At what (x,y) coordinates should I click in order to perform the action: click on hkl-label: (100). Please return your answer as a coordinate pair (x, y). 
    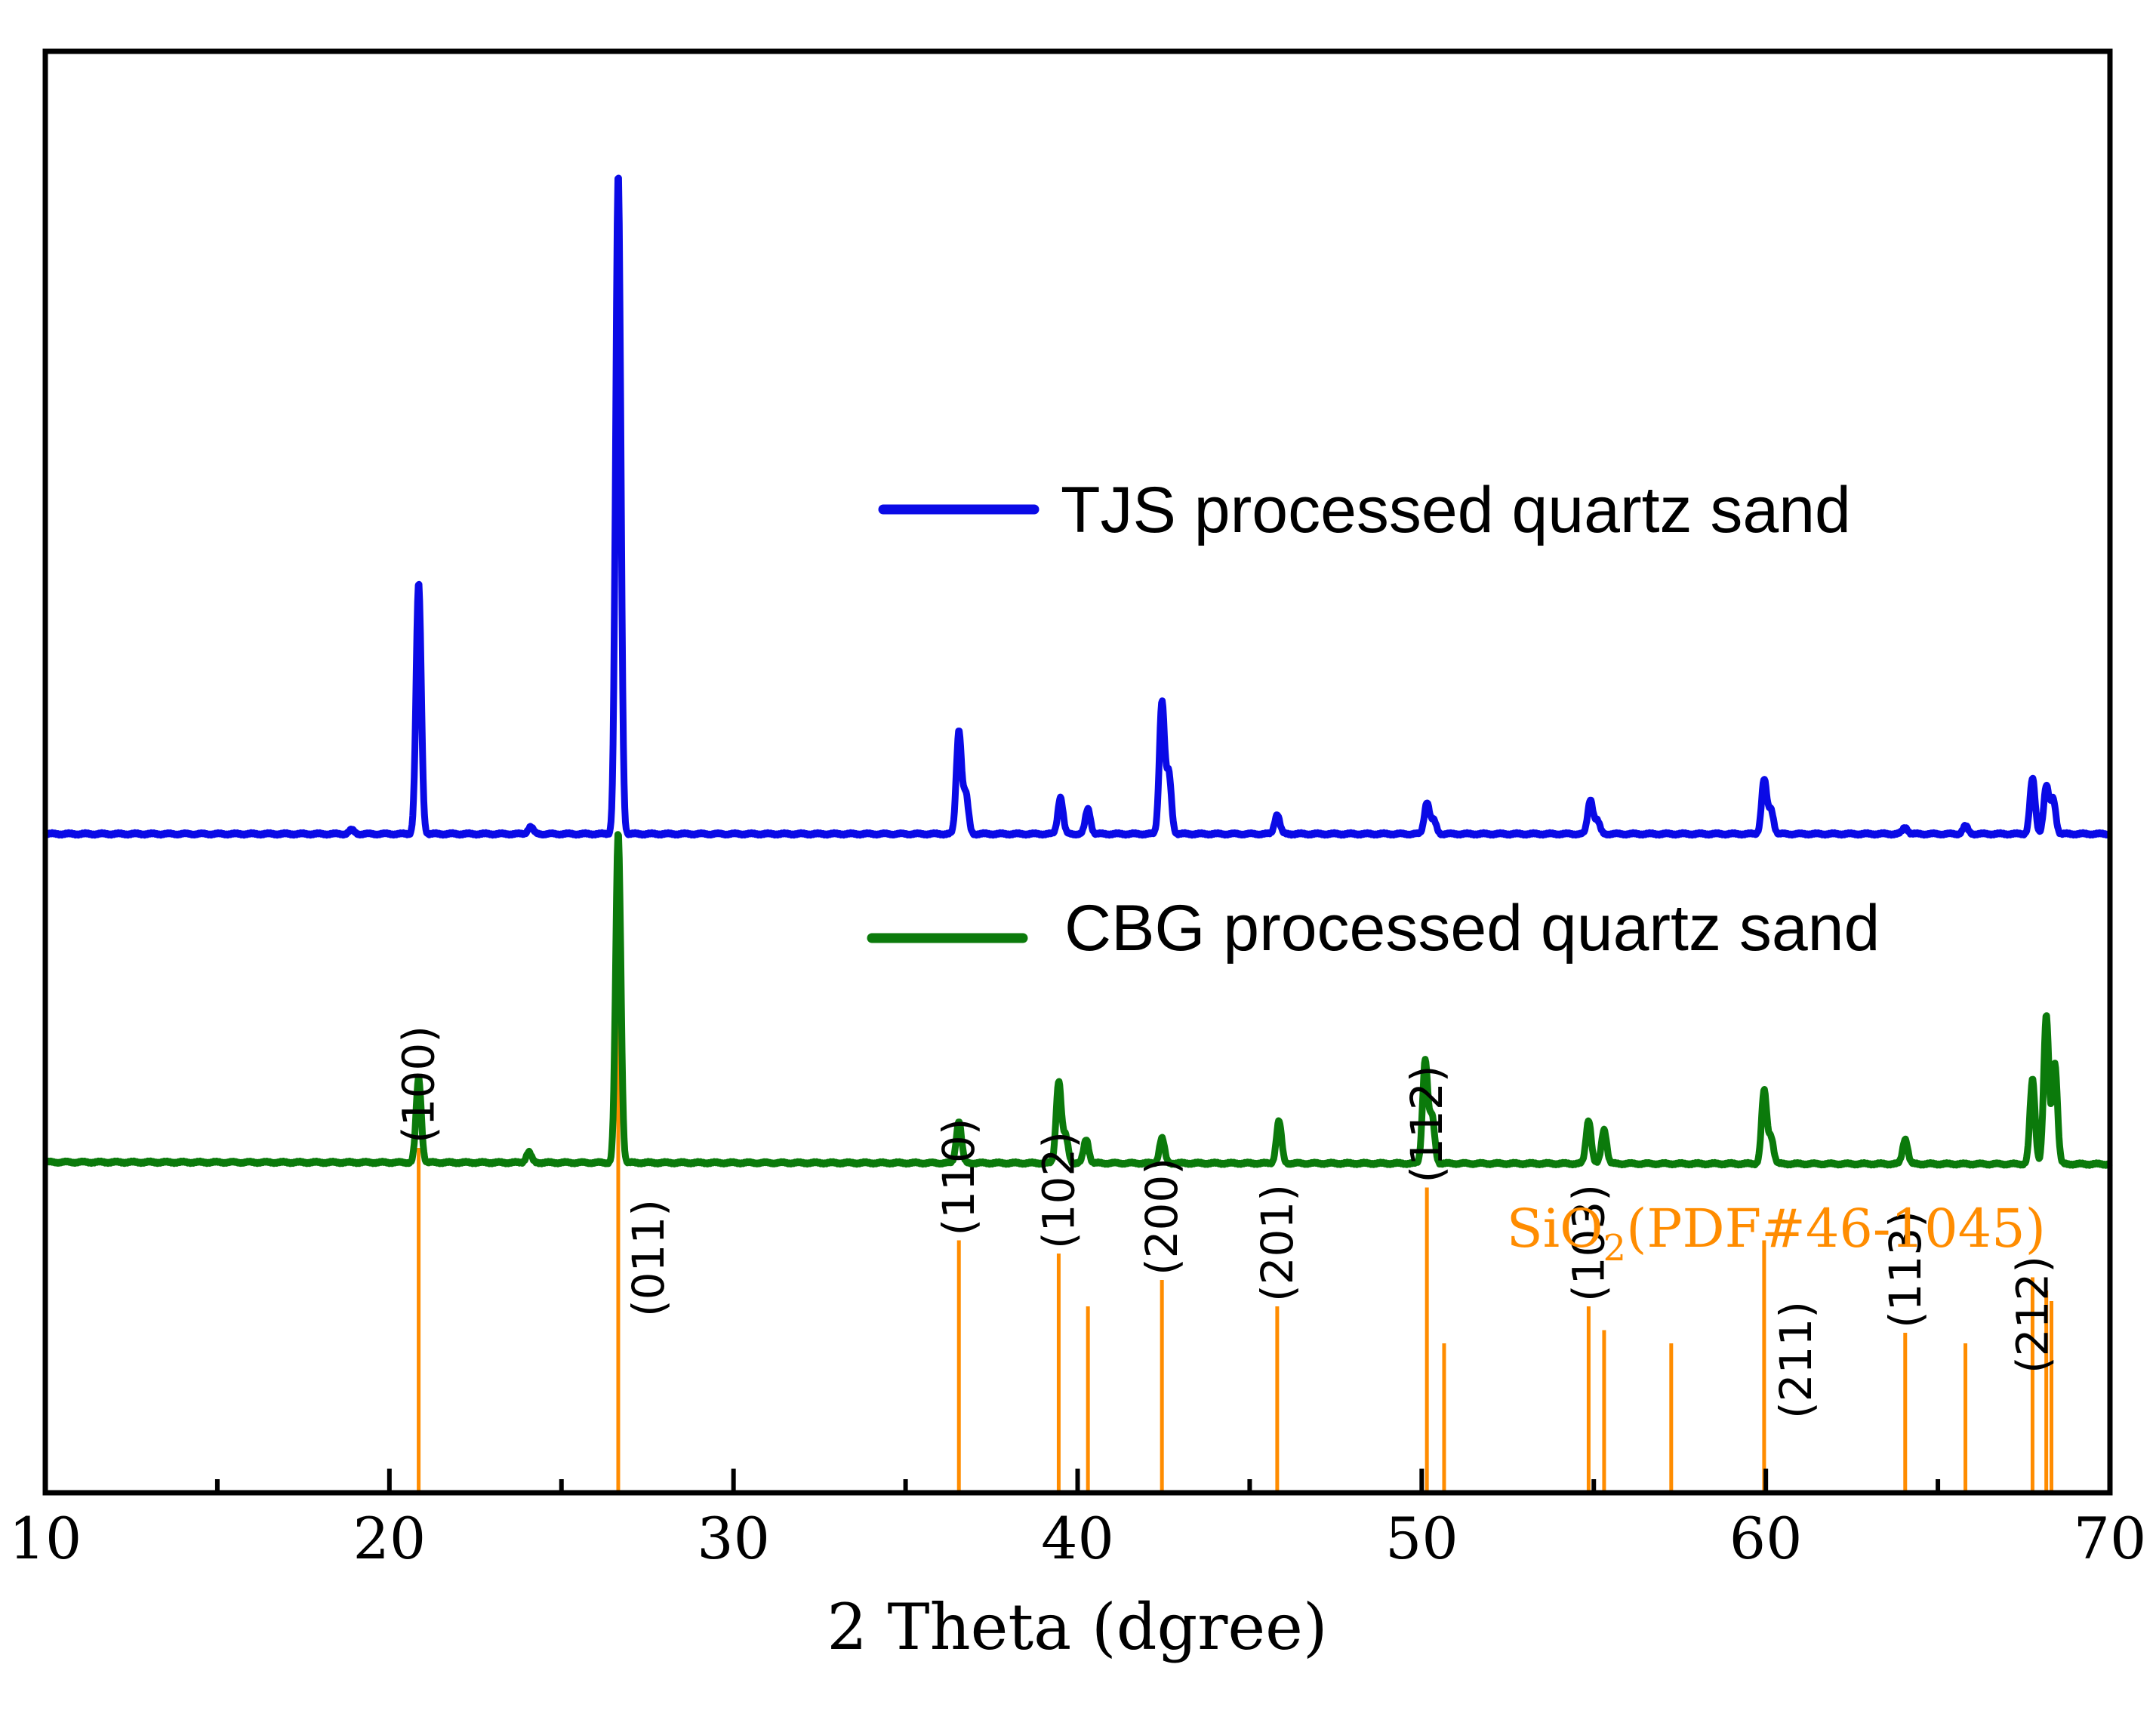
    Looking at the image, I should click on (419, 1084).